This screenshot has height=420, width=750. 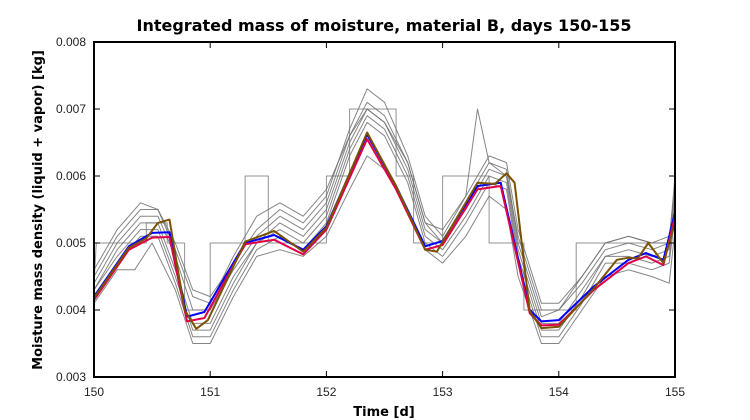 I want to click on y-tick-label: 0.007, so click(x=71, y=109).